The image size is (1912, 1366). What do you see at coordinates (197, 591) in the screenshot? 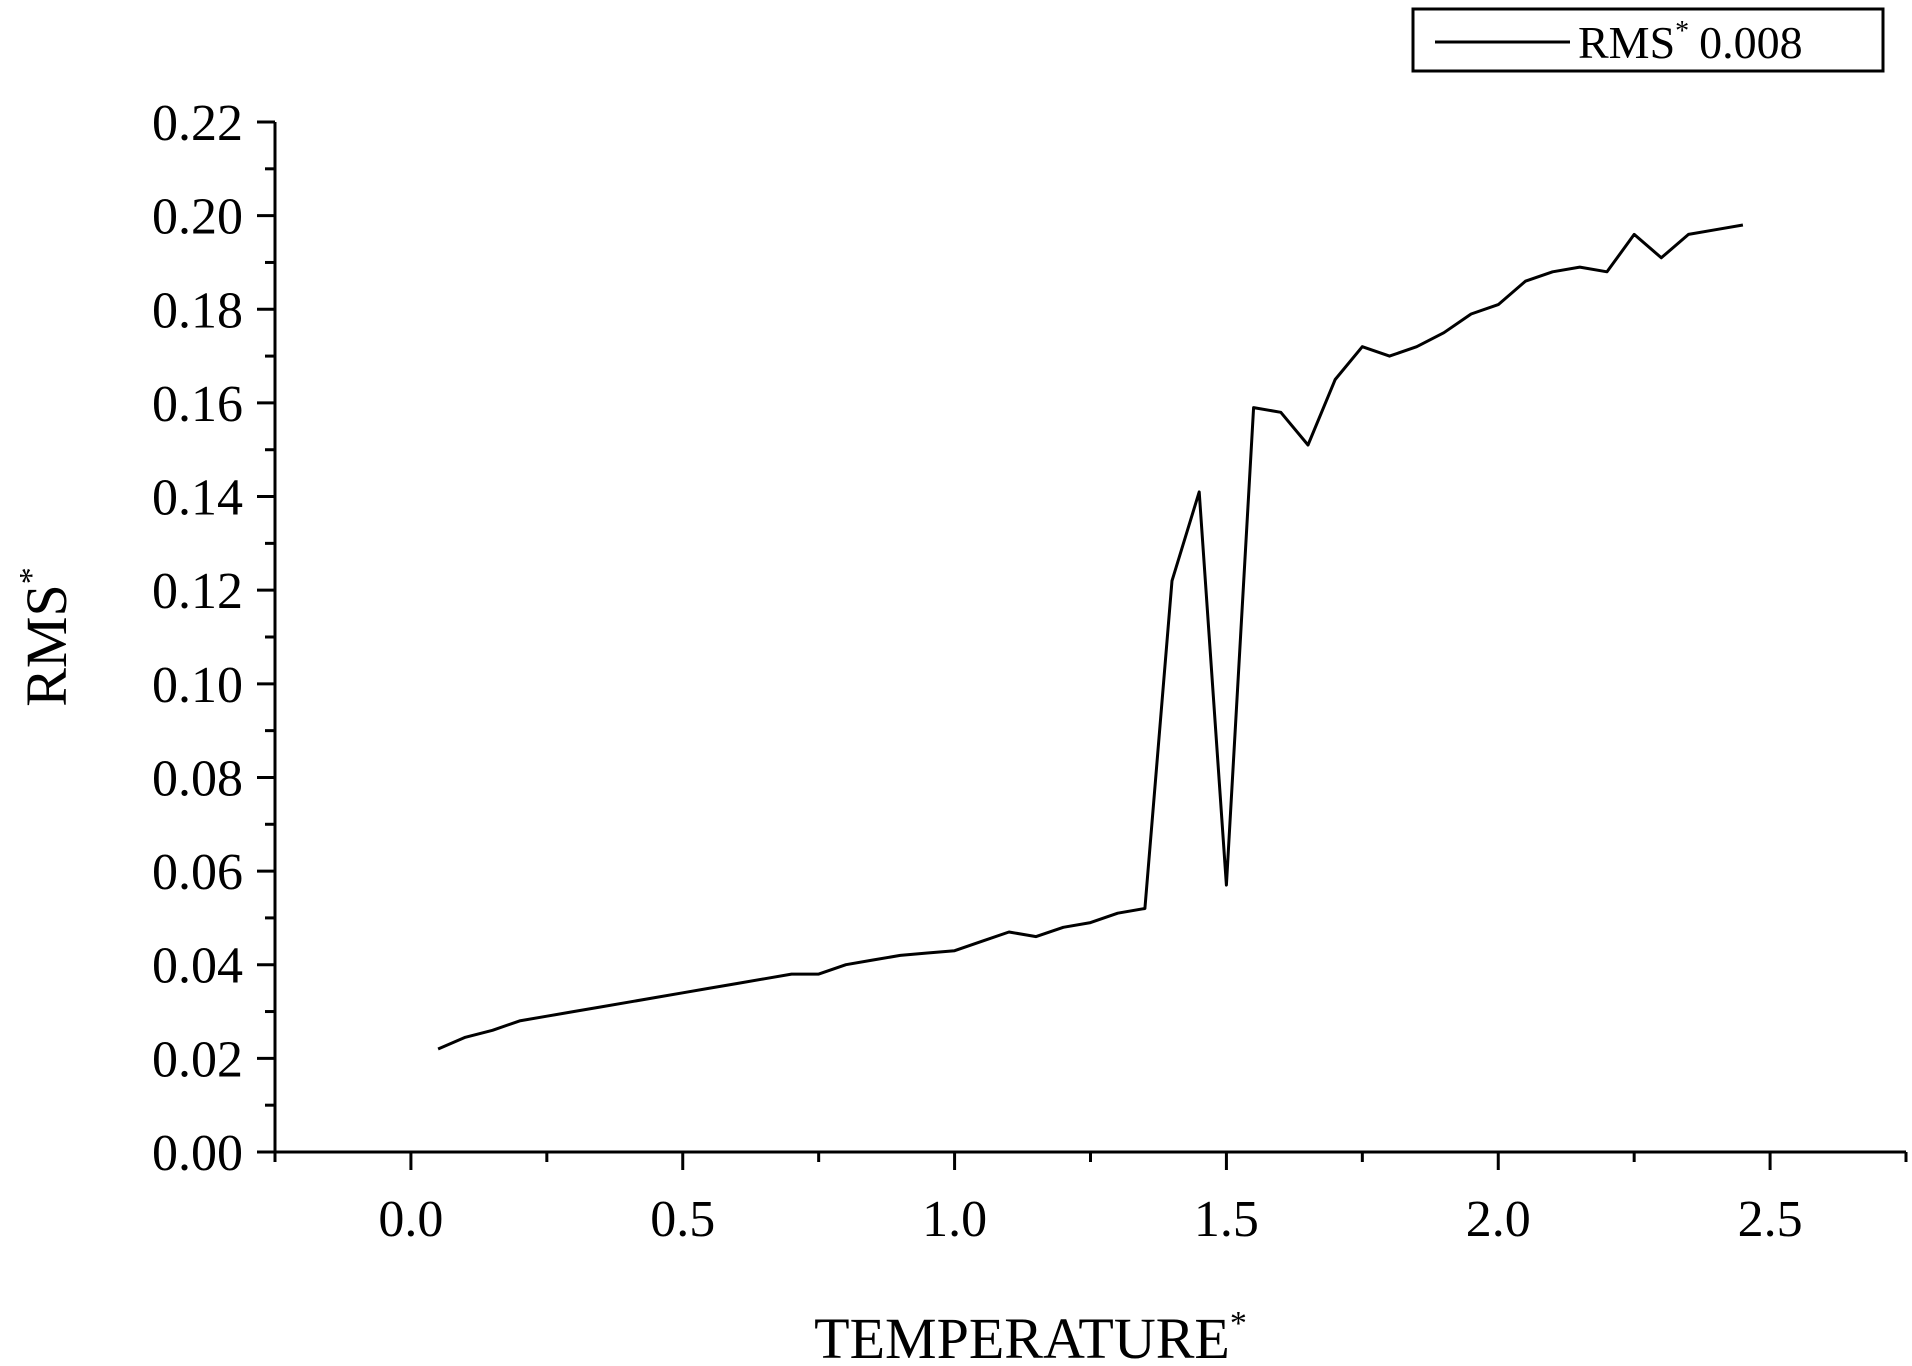
I see `y-tick-label: 0.12` at bounding box center [197, 591].